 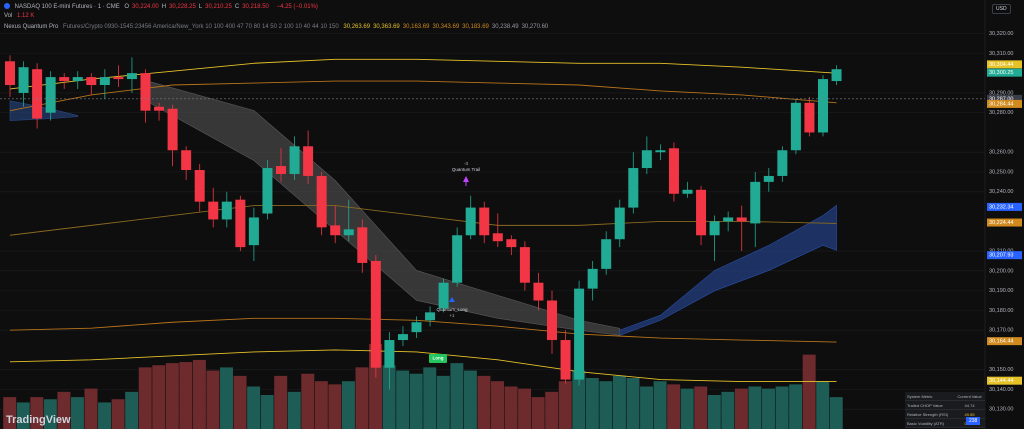 What do you see at coordinates (475, 27) in the screenshot?
I see `indicator-value: 30,183.69` at bounding box center [475, 27].